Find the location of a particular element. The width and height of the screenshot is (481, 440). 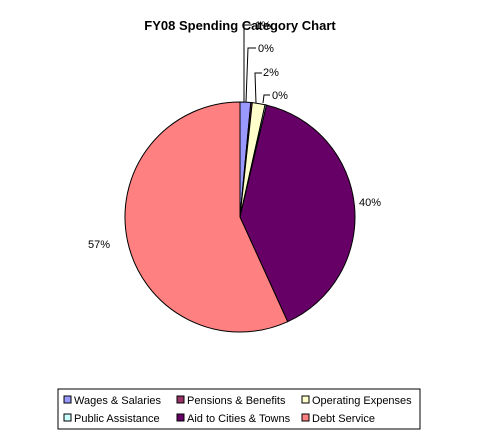

legend-entry: Debt Service is located at coordinates (343, 419).